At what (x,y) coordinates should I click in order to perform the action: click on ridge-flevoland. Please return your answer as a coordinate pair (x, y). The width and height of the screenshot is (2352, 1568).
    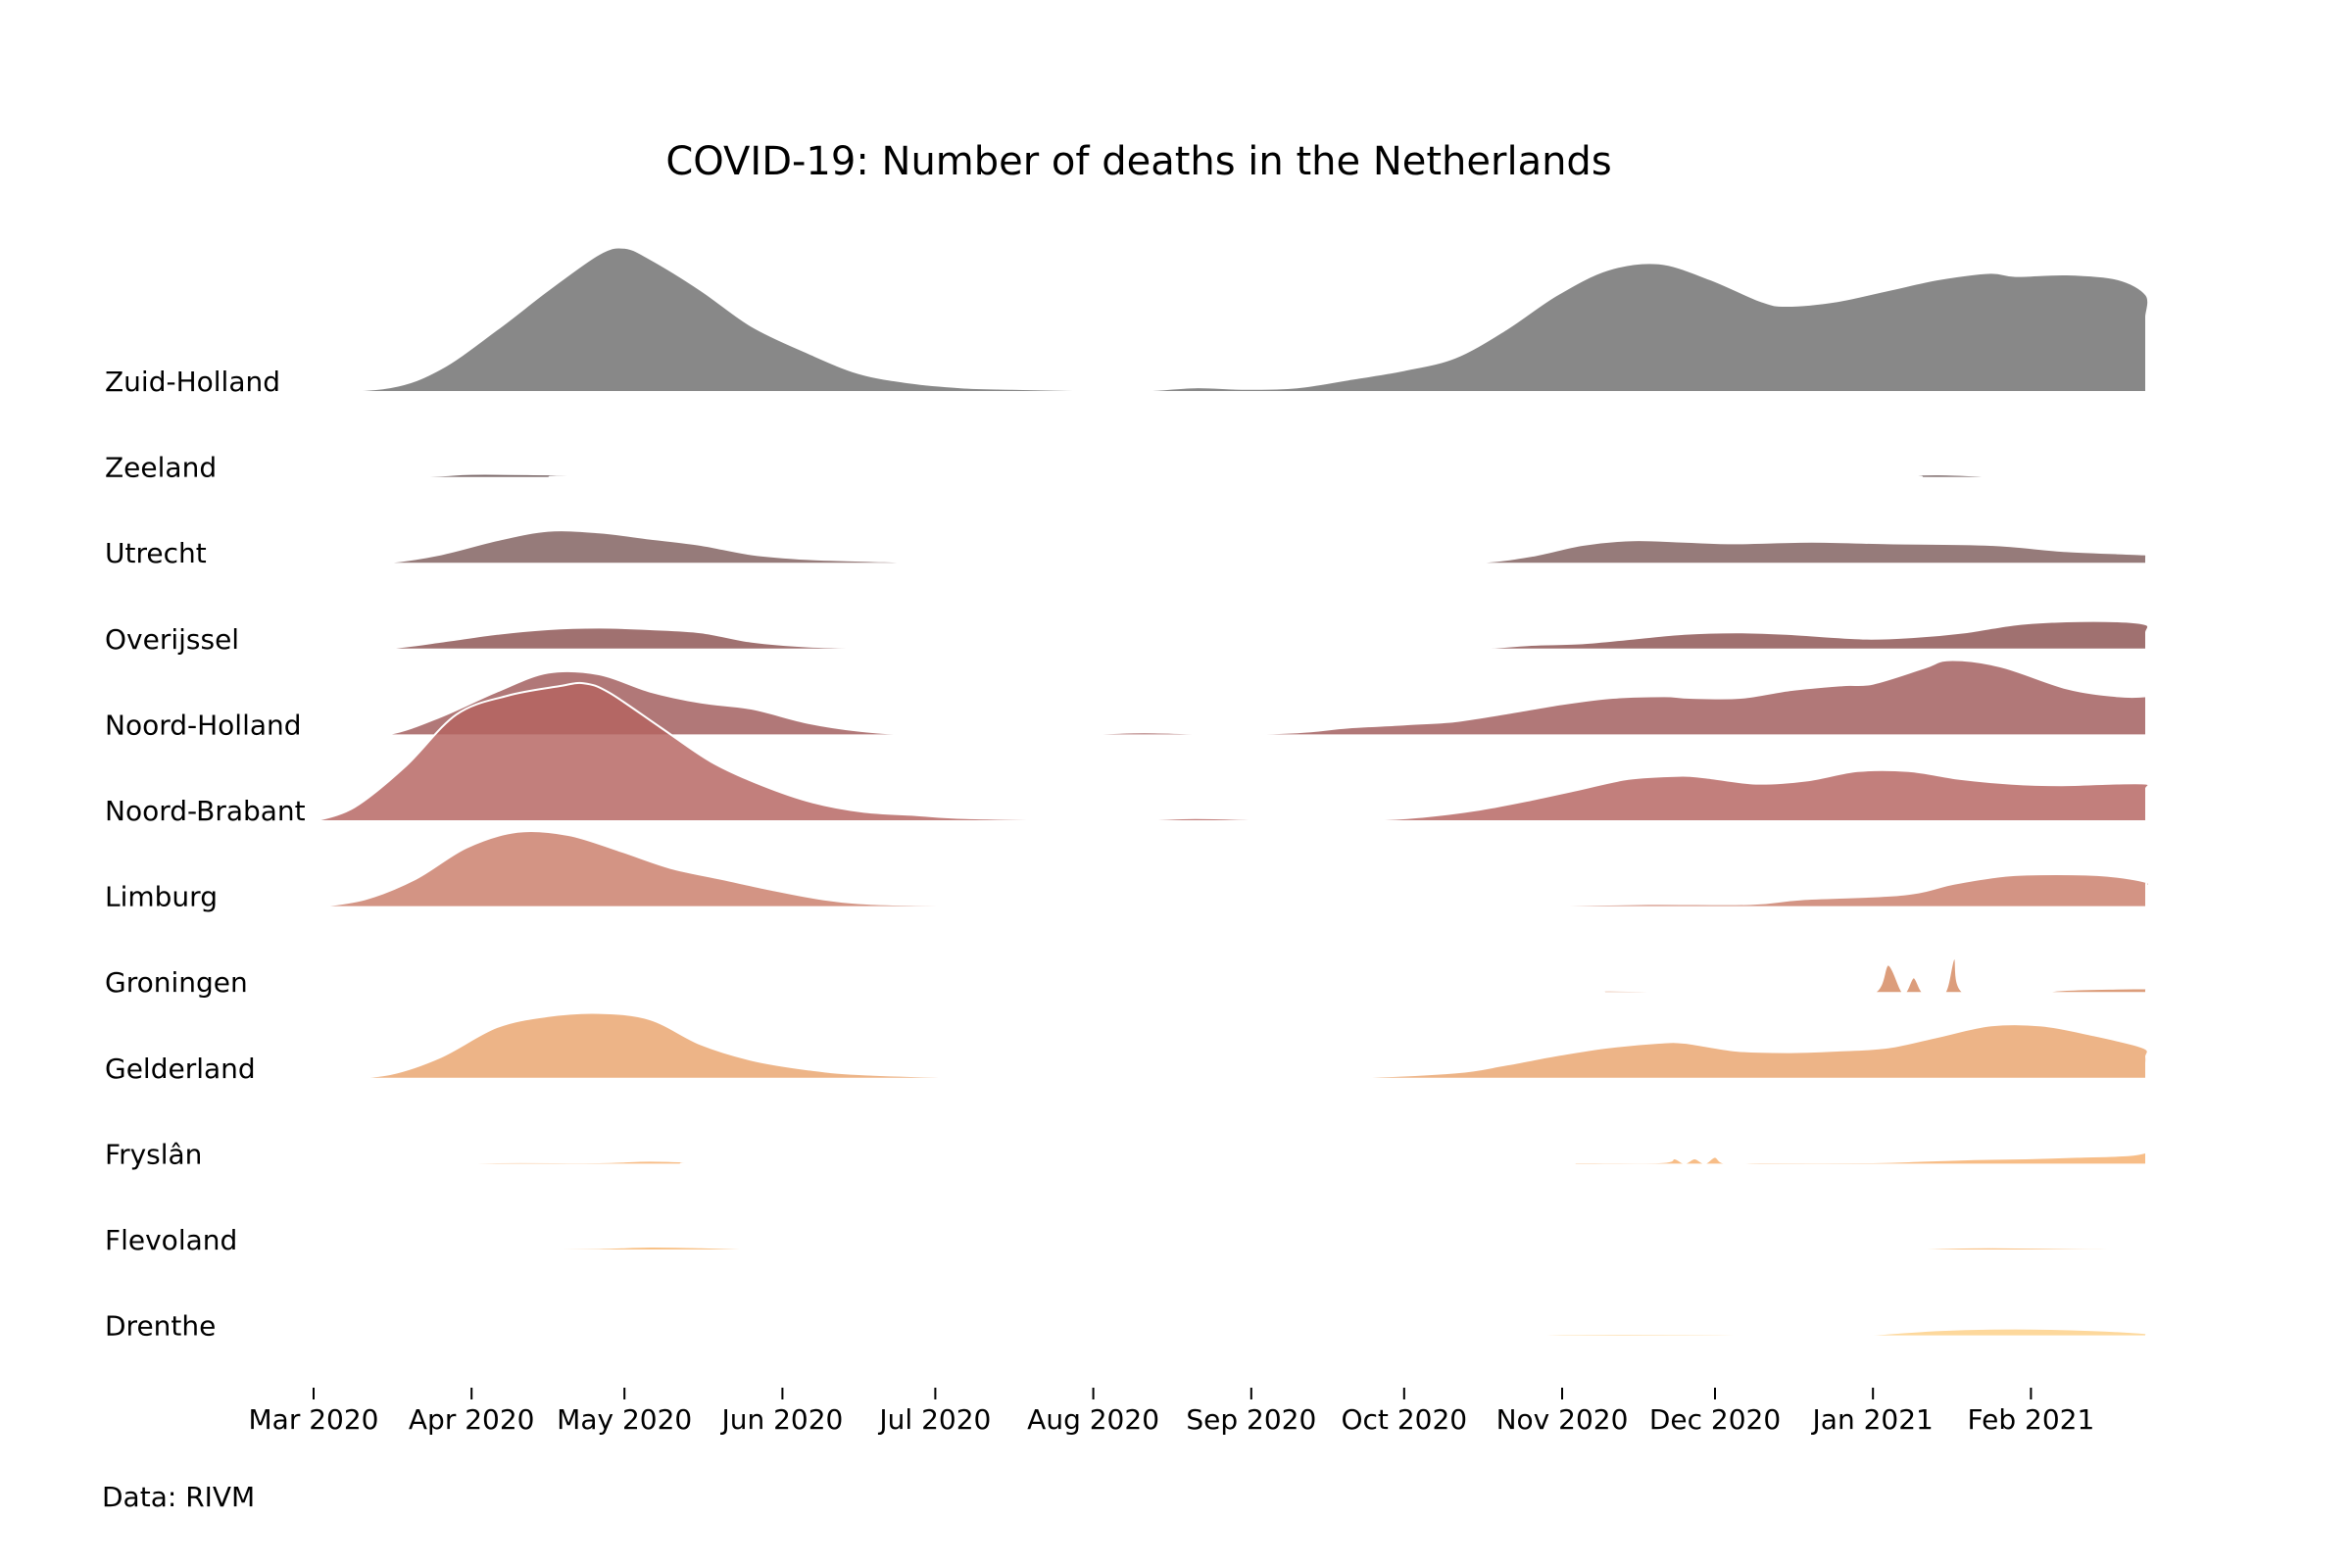
    Looking at the image, I should click on (1257, 1248).